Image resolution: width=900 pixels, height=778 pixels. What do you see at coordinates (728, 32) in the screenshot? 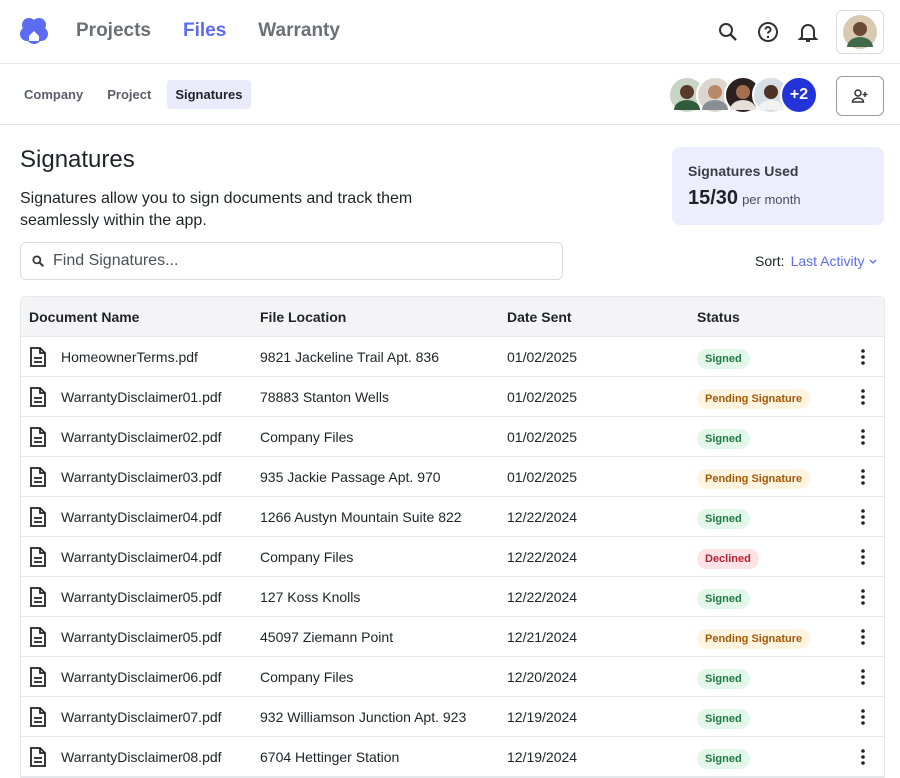
I see `search-icon` at bounding box center [728, 32].